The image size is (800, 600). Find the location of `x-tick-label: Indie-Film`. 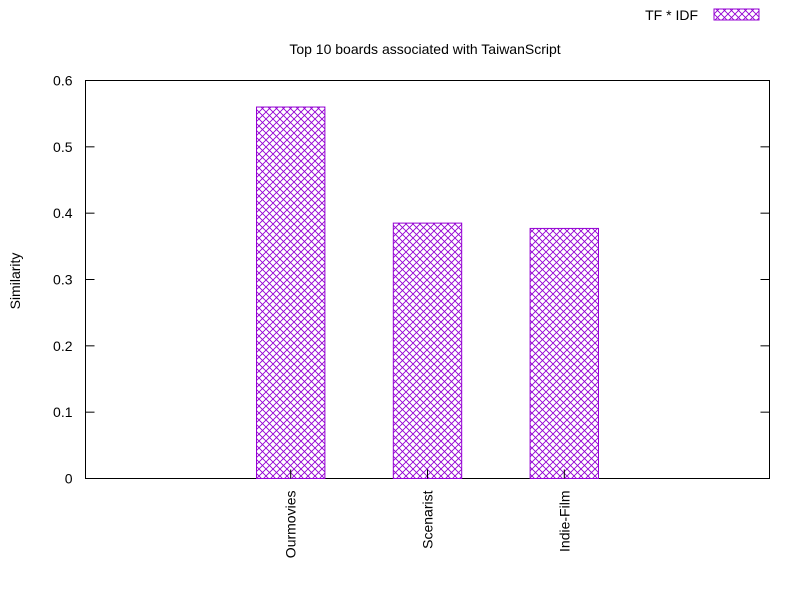

x-tick-label: Indie-Film is located at coordinates (564, 521).